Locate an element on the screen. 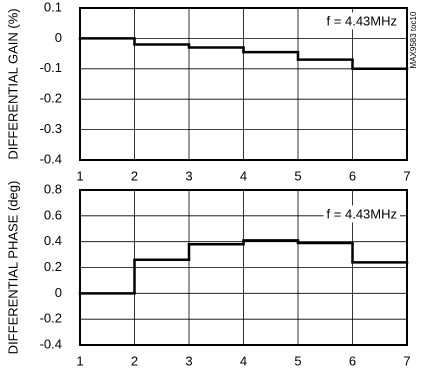  y-tick-label: 0.8 is located at coordinates (53, 188).